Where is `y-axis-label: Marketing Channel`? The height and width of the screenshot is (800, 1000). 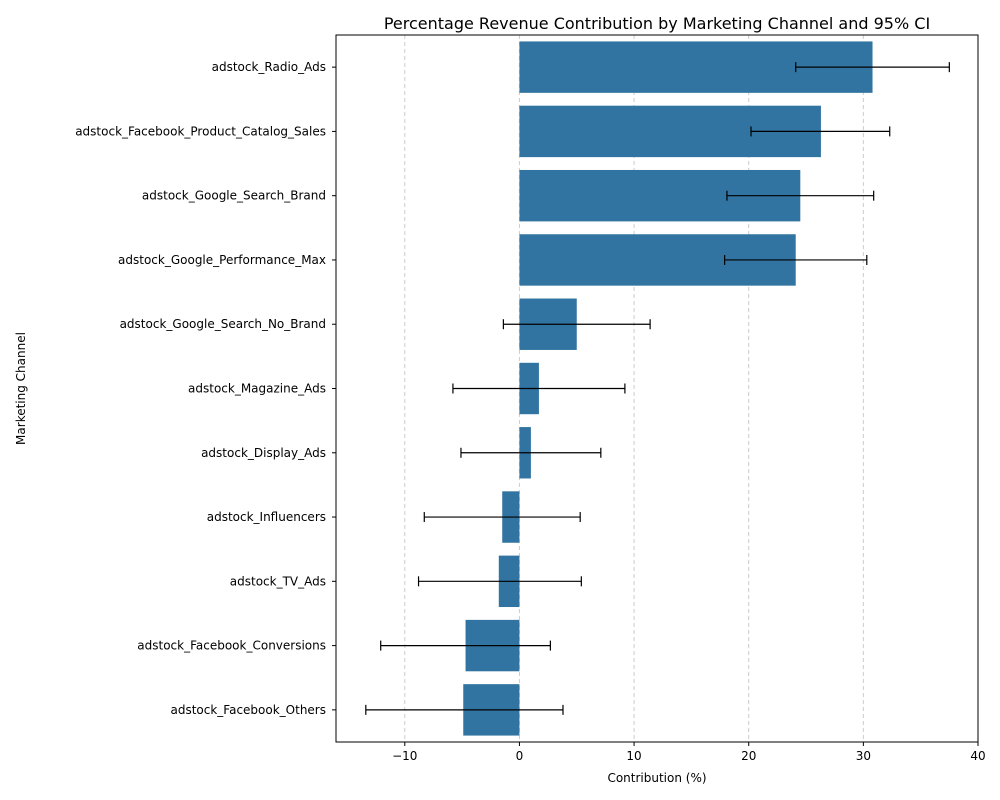 y-axis-label: Marketing Channel is located at coordinates (21, 388).